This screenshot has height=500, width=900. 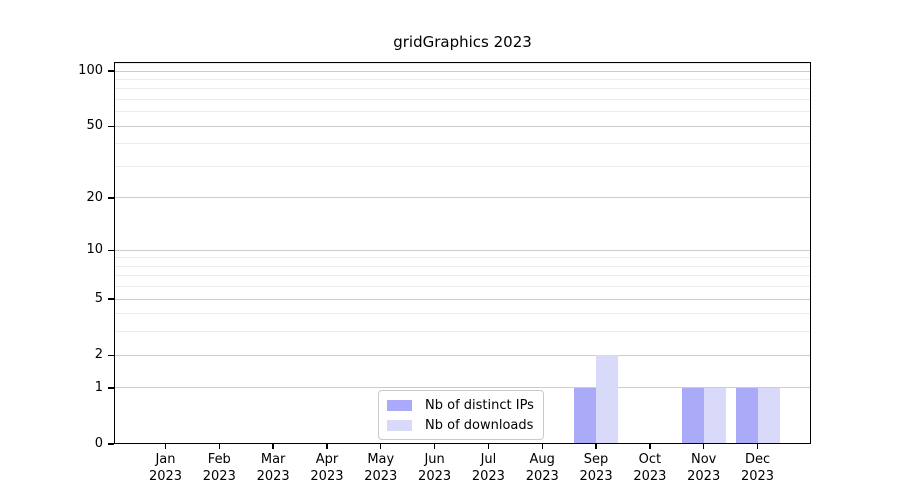 I want to click on x-tick-month: Dec, so click(x=757, y=459).